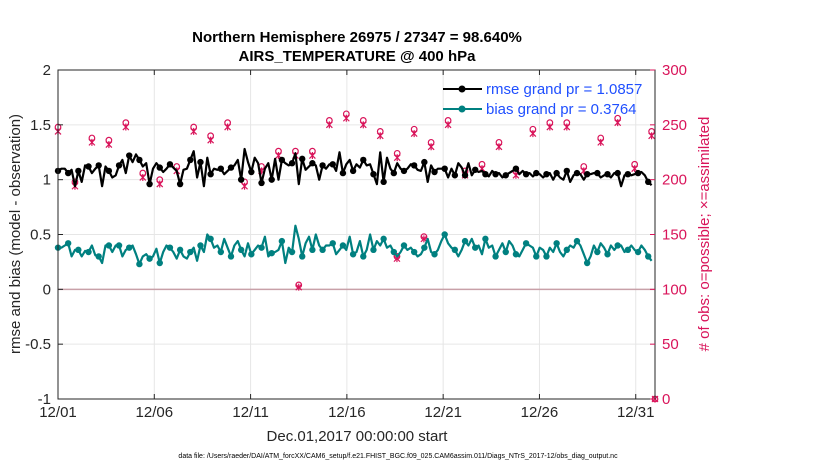  Describe the element at coordinates (540, 412) in the screenshot. I see `x-tick-label: 12/26` at that location.